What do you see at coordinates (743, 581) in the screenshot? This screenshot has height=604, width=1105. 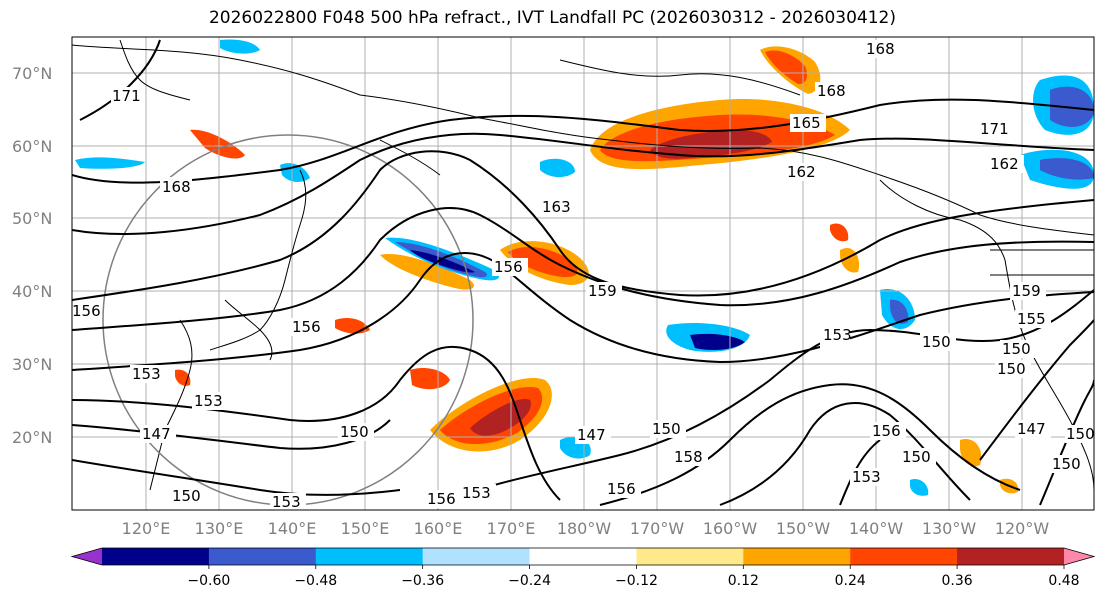 I see `colorbar-tick-label: 0.12` at bounding box center [743, 581].